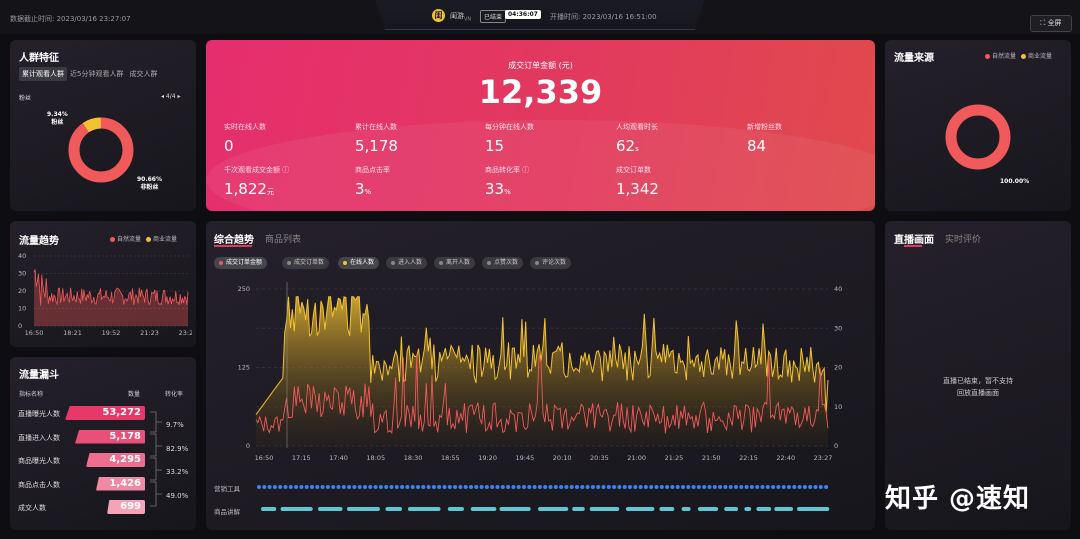  Describe the element at coordinates (455, 263) in the screenshot. I see `series-toggle-chip: 离开人数` at that location.